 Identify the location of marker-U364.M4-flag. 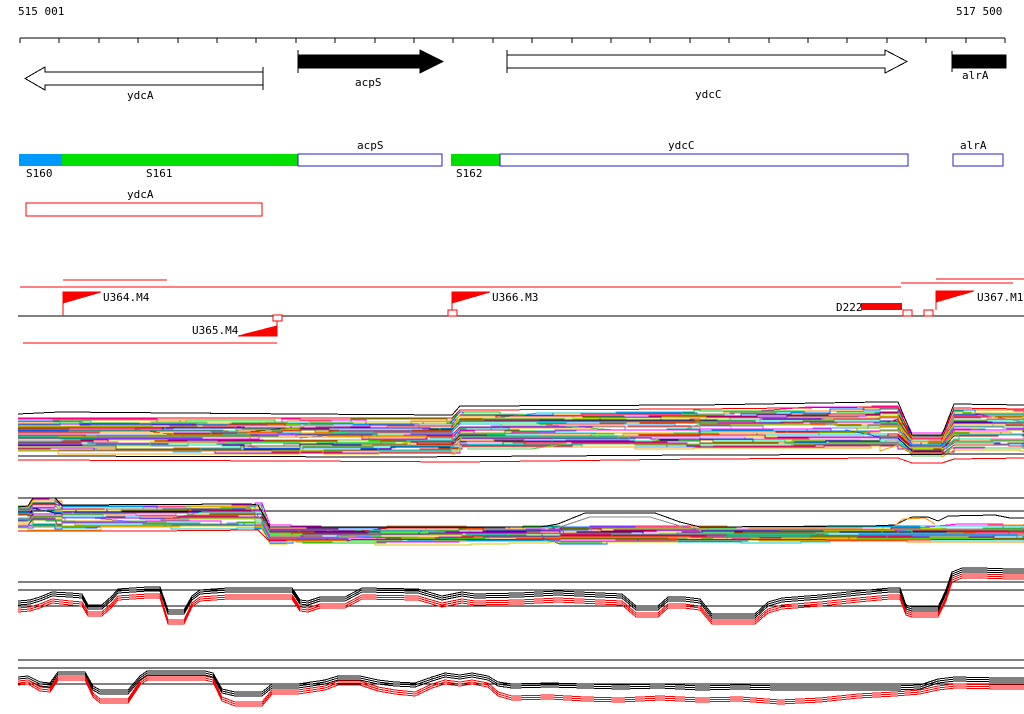
(82, 297).